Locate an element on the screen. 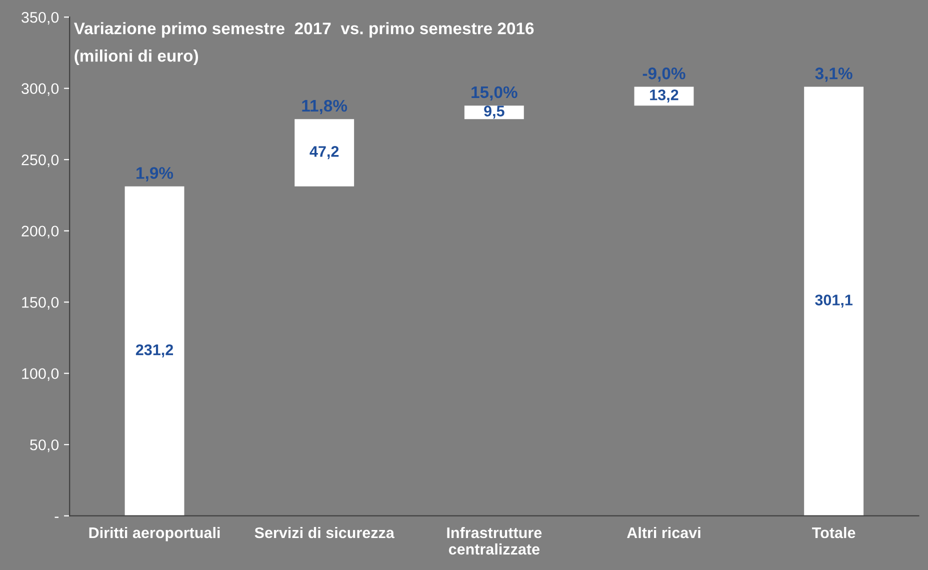 This screenshot has height=570, width=928. y-tick-label: 250,0 is located at coordinates (40, 161).